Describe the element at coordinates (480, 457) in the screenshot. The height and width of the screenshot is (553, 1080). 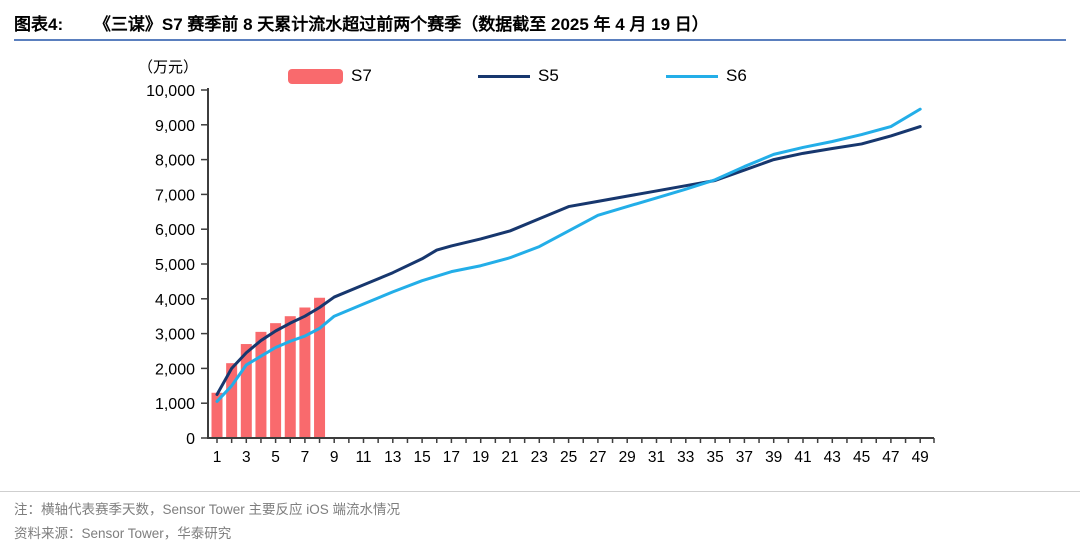
I see `x-tick-label: 19` at that location.